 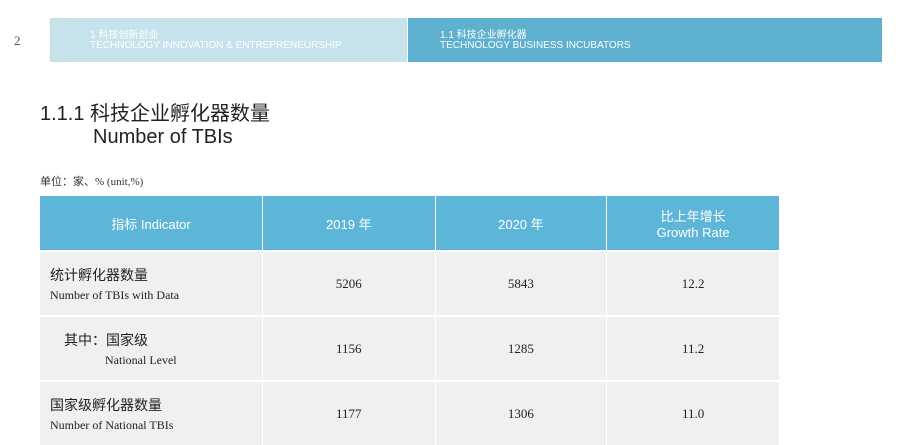 What do you see at coordinates (17, 40) in the screenshot?
I see `page-number: 2` at bounding box center [17, 40].